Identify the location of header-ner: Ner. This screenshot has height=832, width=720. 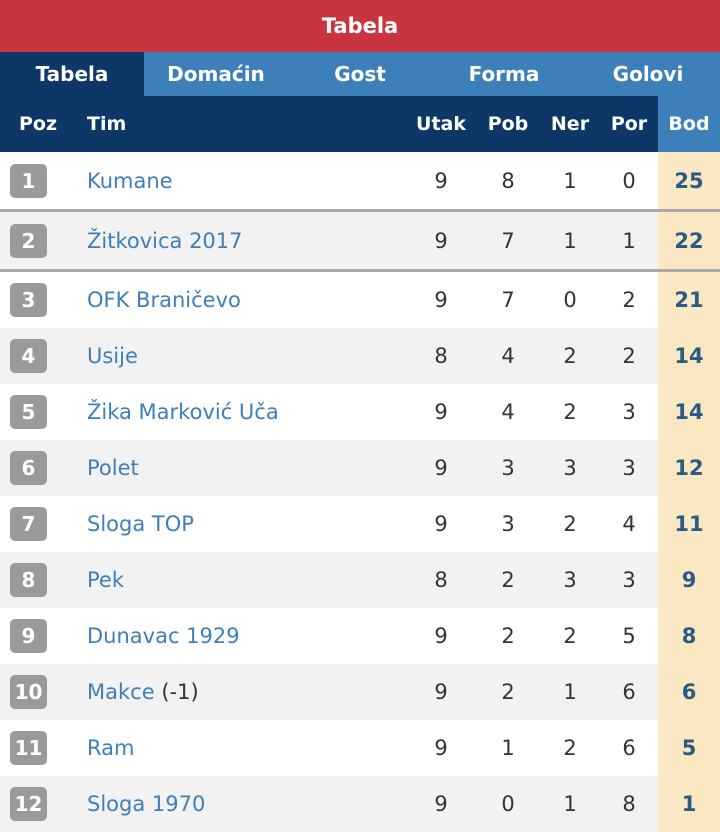
(570, 124).